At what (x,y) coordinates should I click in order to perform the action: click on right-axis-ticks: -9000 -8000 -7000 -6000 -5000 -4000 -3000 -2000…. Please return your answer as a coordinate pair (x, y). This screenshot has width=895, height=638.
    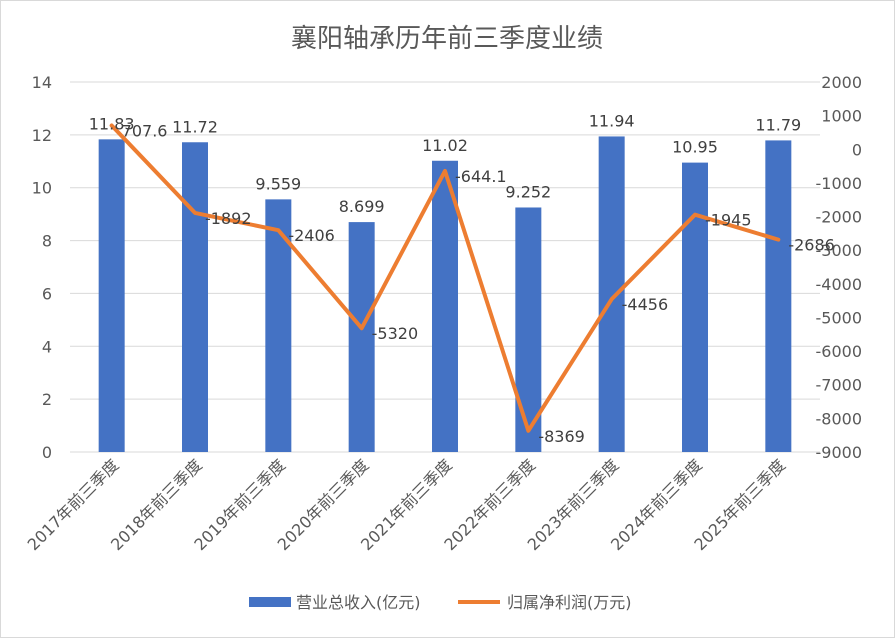
    Looking at the image, I should click on (839, 267).